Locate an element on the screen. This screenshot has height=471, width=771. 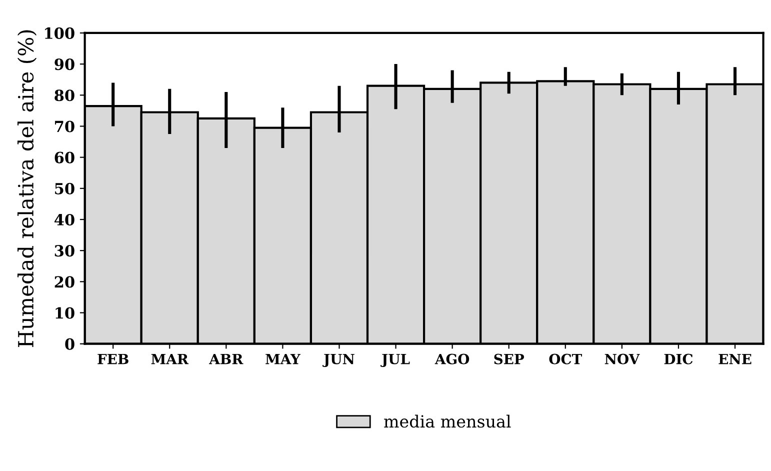
x-tick-label: FEB is located at coordinates (113, 359).